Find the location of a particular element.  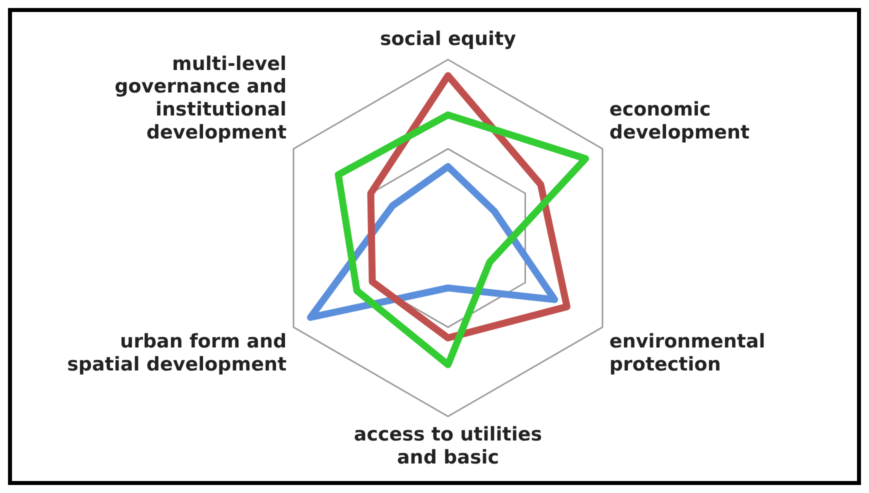

spoke-label: environmental protection is located at coordinates (687, 353).